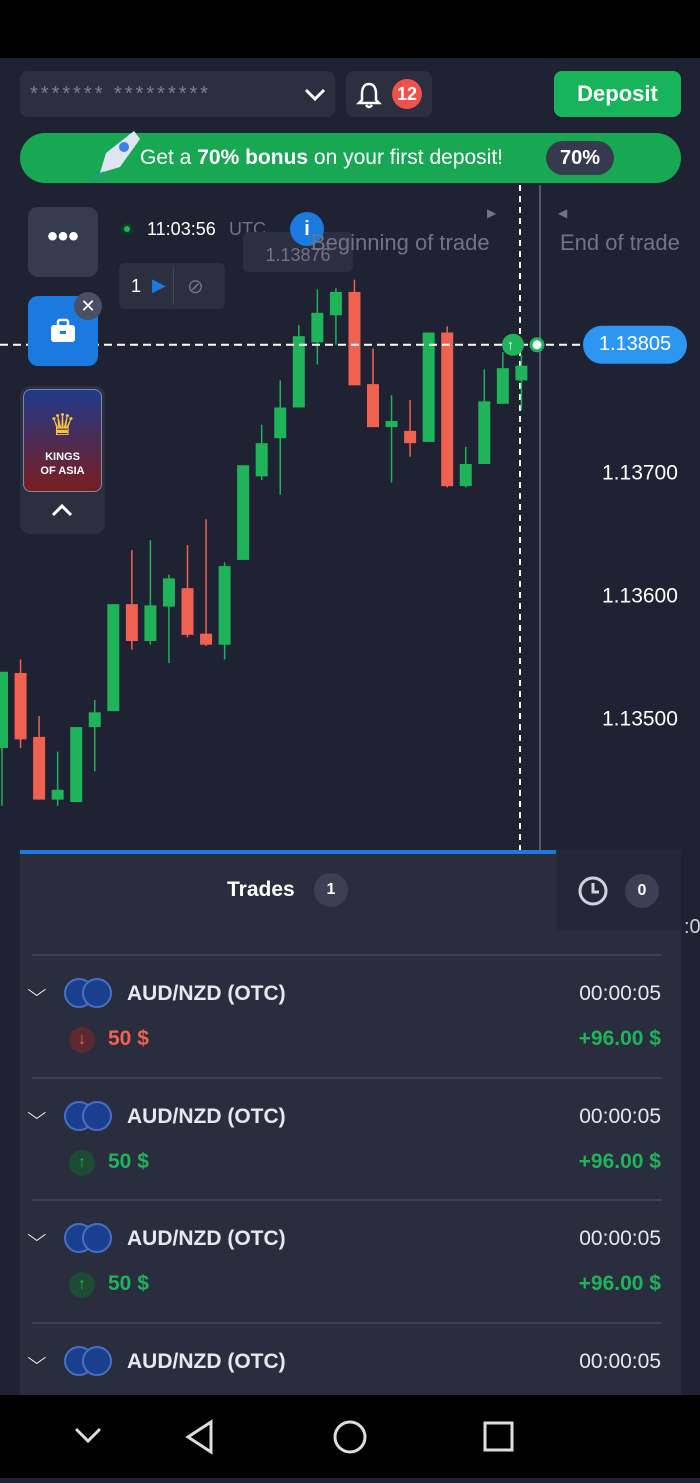 The width and height of the screenshot is (700, 1483). I want to click on chevron, so click(315, 95).